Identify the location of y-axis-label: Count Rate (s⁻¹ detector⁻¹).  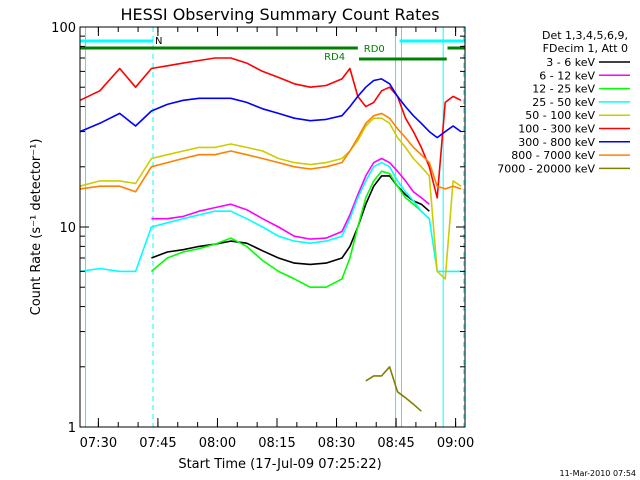
(36, 227).